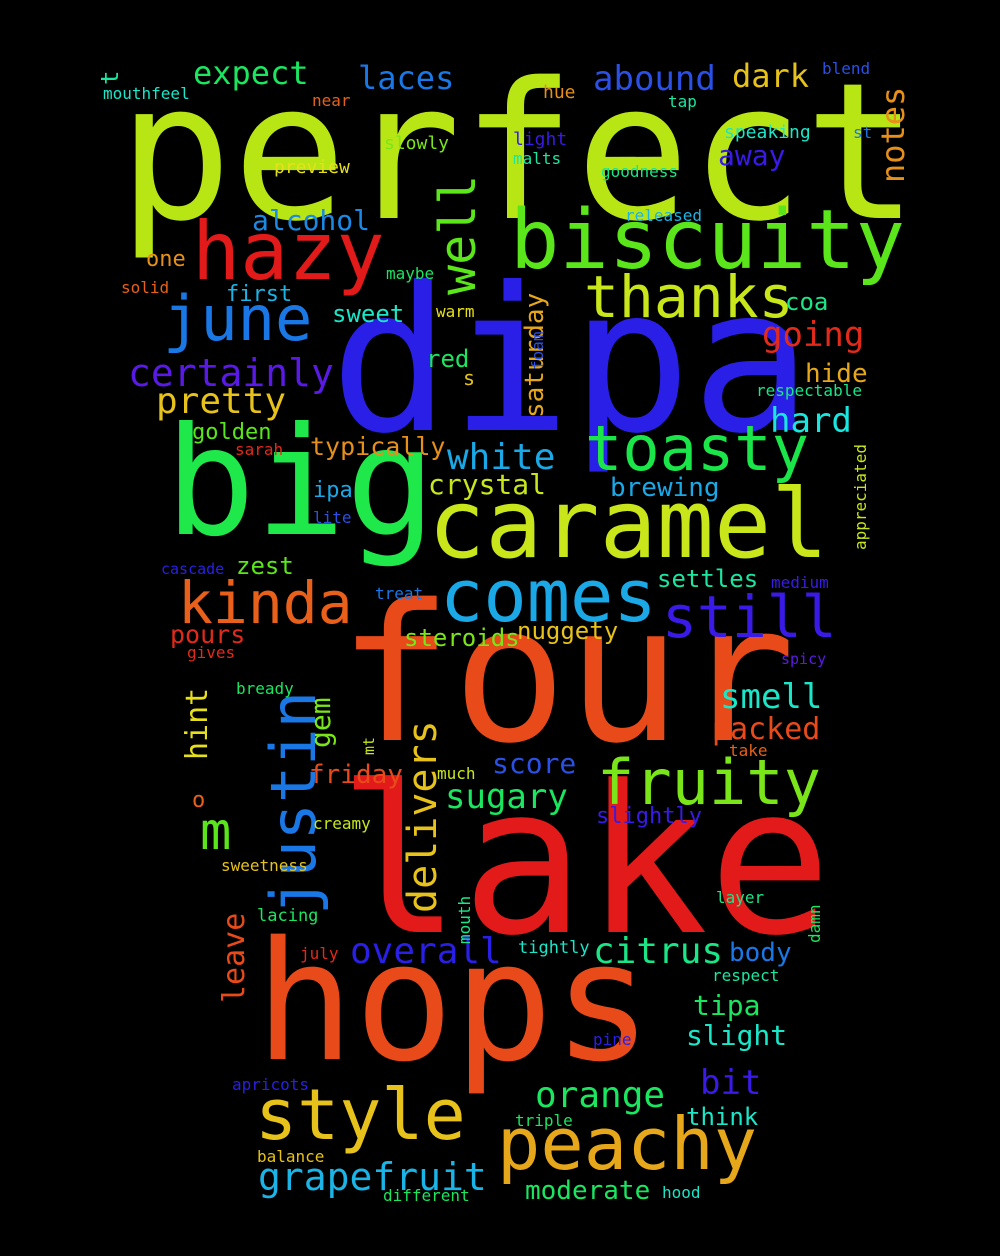  I want to click on cloud-word-still: still, so click(749, 617).